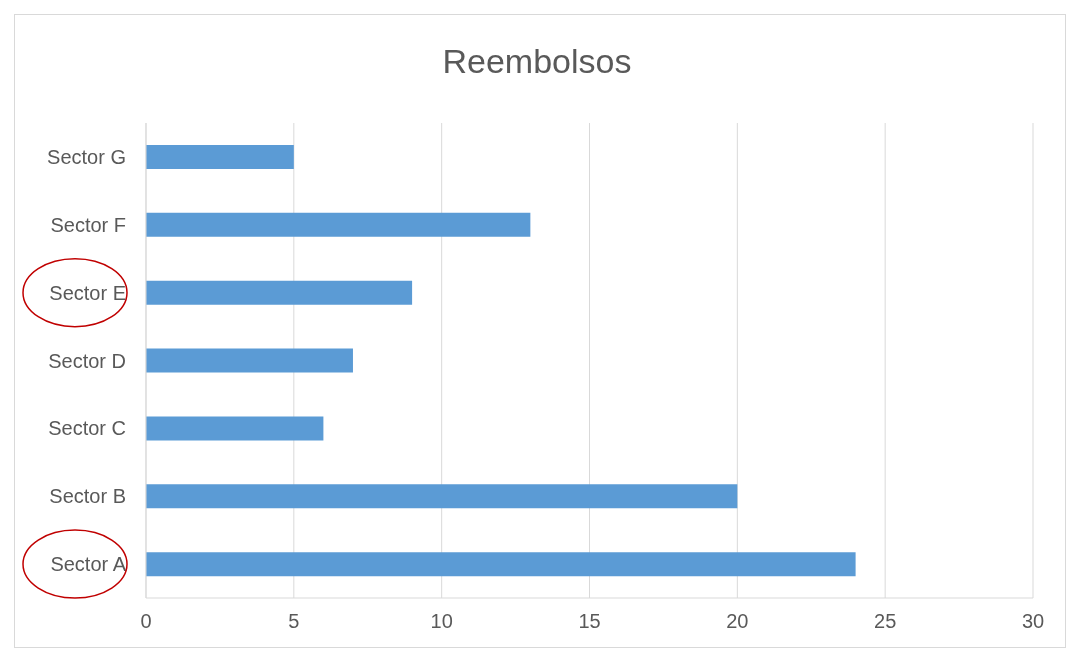 The image size is (1066, 648). What do you see at coordinates (87, 428) in the screenshot?
I see `y-tick-label: Sector C` at bounding box center [87, 428].